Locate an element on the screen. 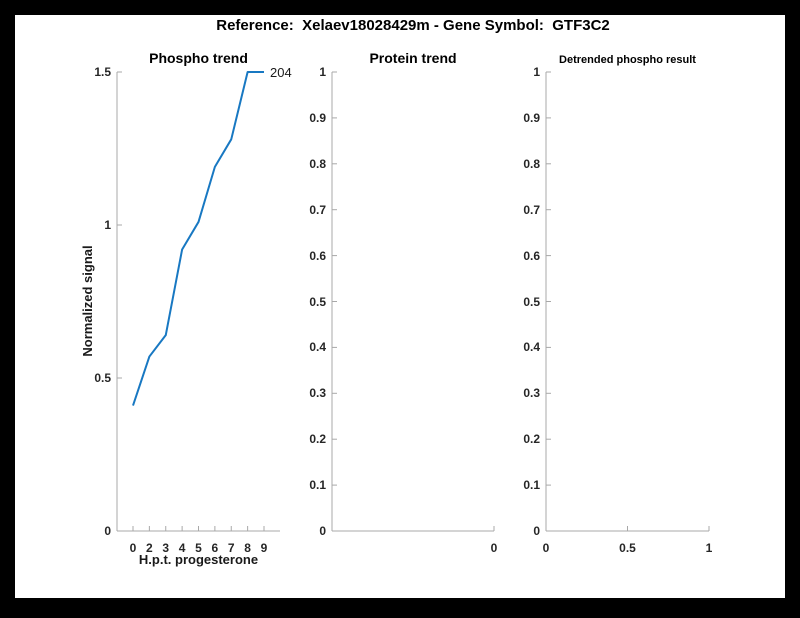 The height and width of the screenshot is (618, 800). y-tick-label: 1.5 is located at coordinates (102, 72).